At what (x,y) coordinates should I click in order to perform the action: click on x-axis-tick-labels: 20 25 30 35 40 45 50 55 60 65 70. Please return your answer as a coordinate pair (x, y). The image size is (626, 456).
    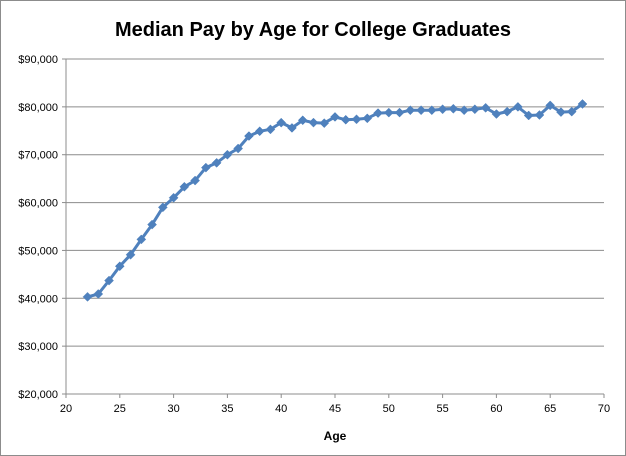
    Looking at the image, I should click on (335, 404).